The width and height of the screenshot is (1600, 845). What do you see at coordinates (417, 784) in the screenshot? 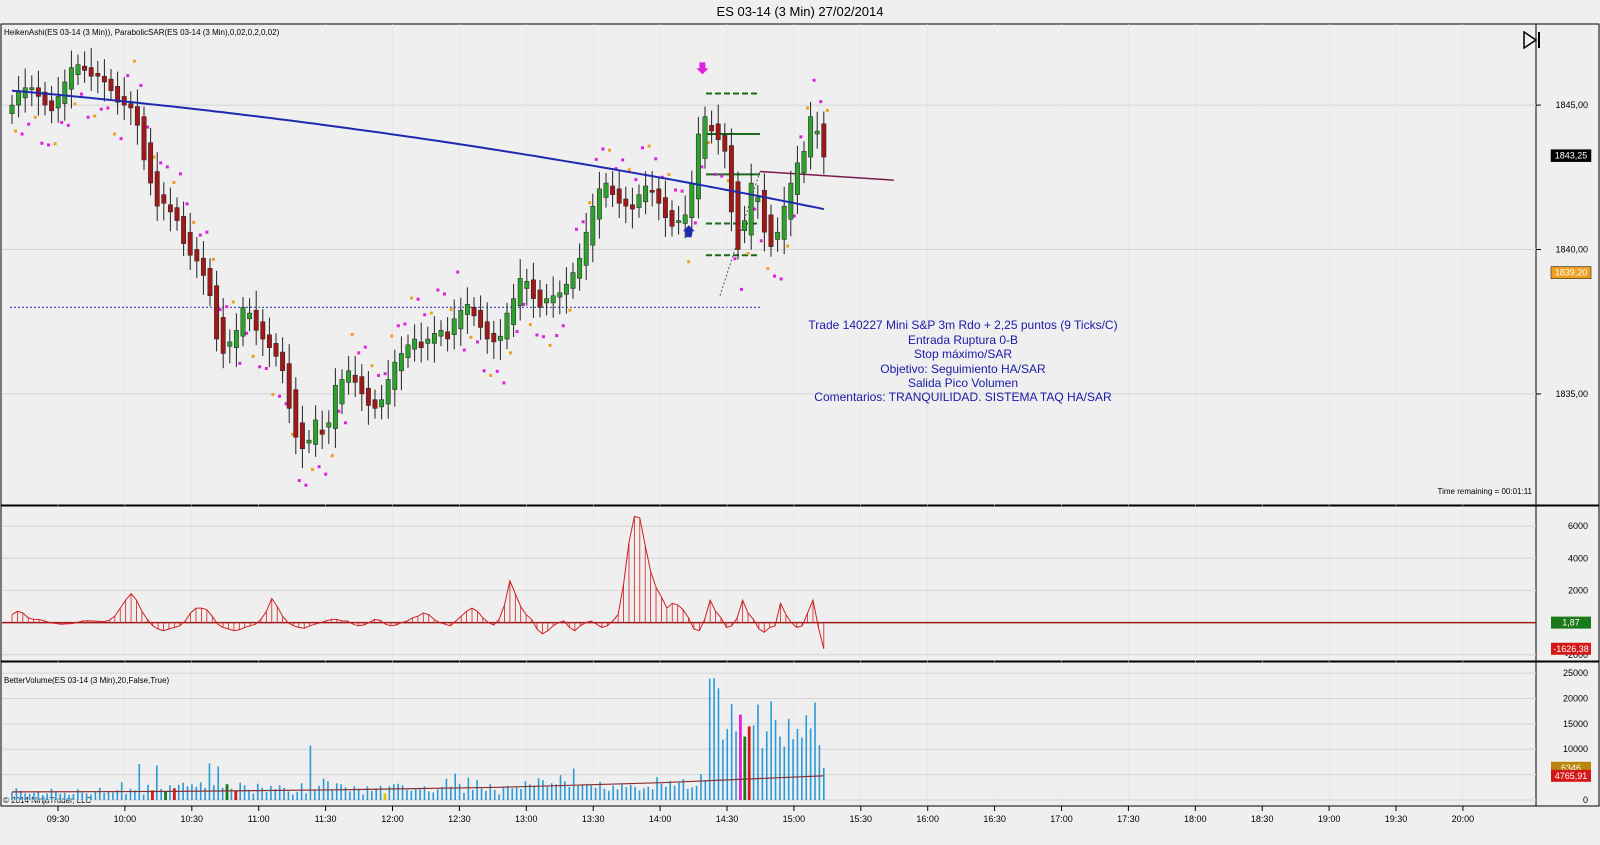
I see `volume-average-line` at bounding box center [417, 784].